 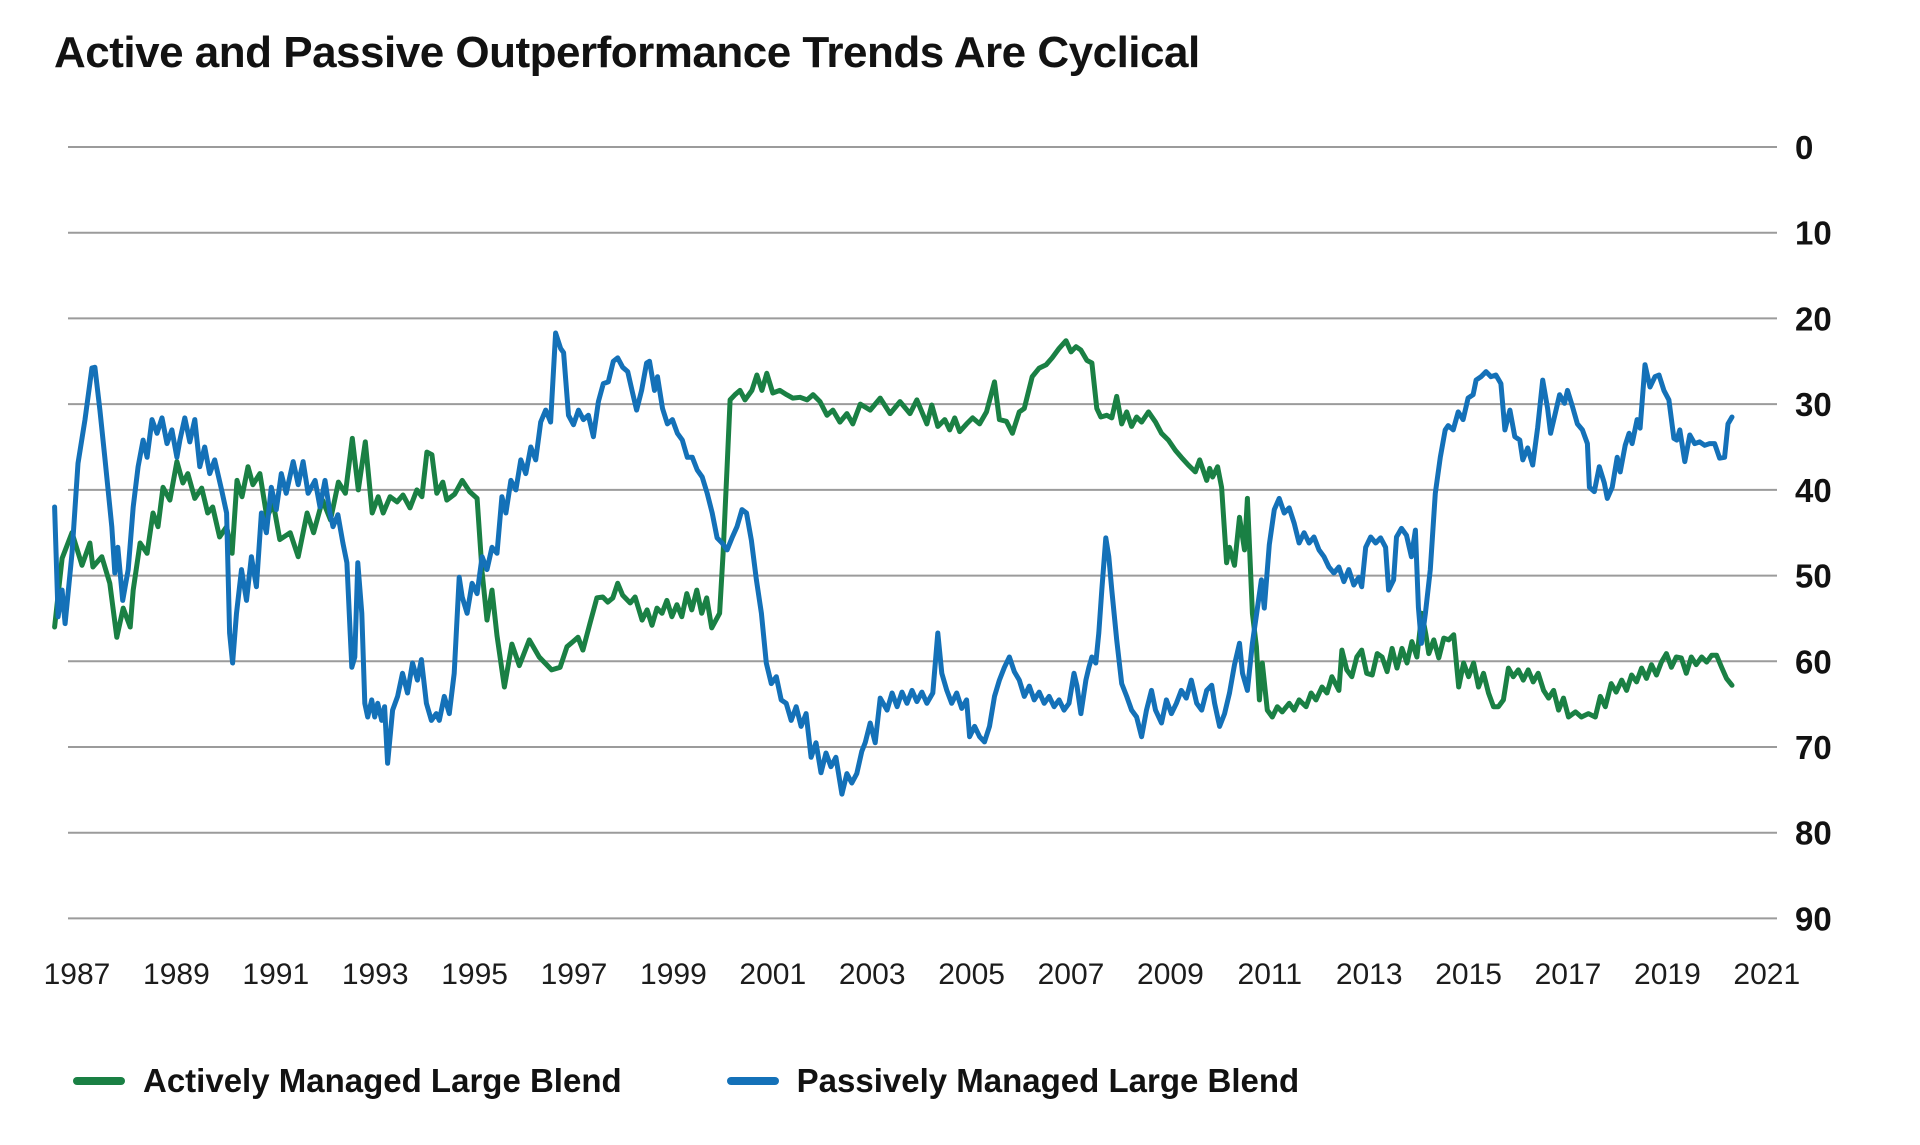 I want to click on active-series-swatch, so click(x=99, y=1081).